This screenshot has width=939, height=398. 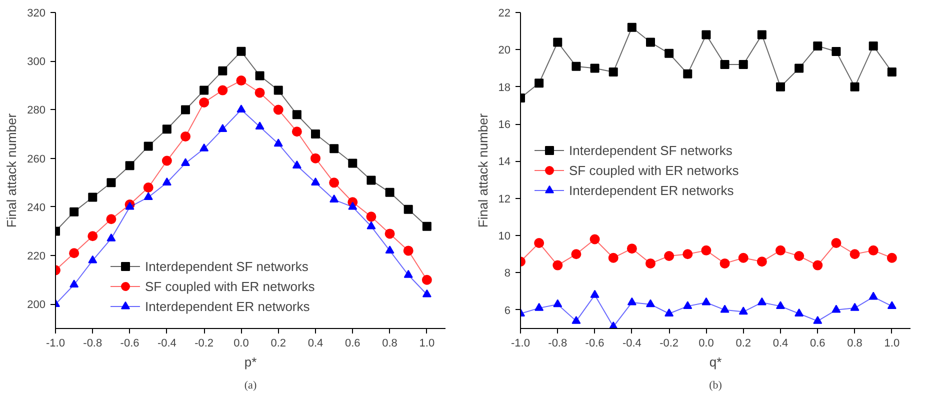 What do you see at coordinates (504, 88) in the screenshot?
I see `y-tick-label: 18` at bounding box center [504, 88].